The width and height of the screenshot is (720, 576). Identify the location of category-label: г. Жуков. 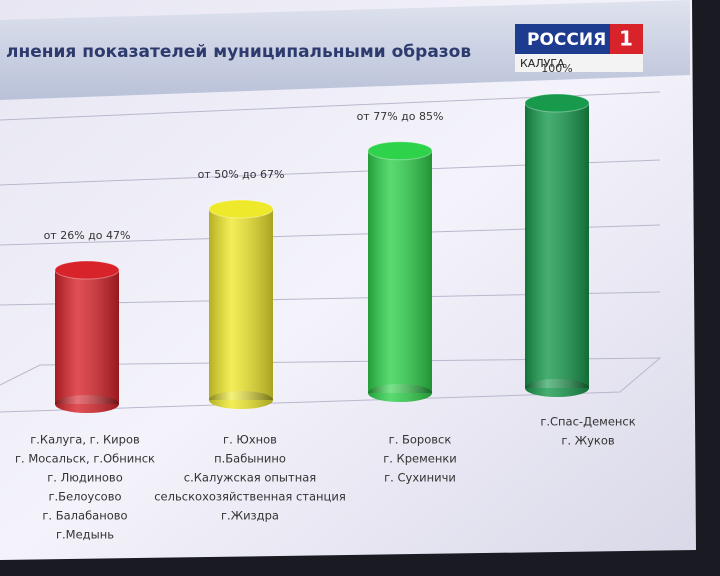
(588, 441).